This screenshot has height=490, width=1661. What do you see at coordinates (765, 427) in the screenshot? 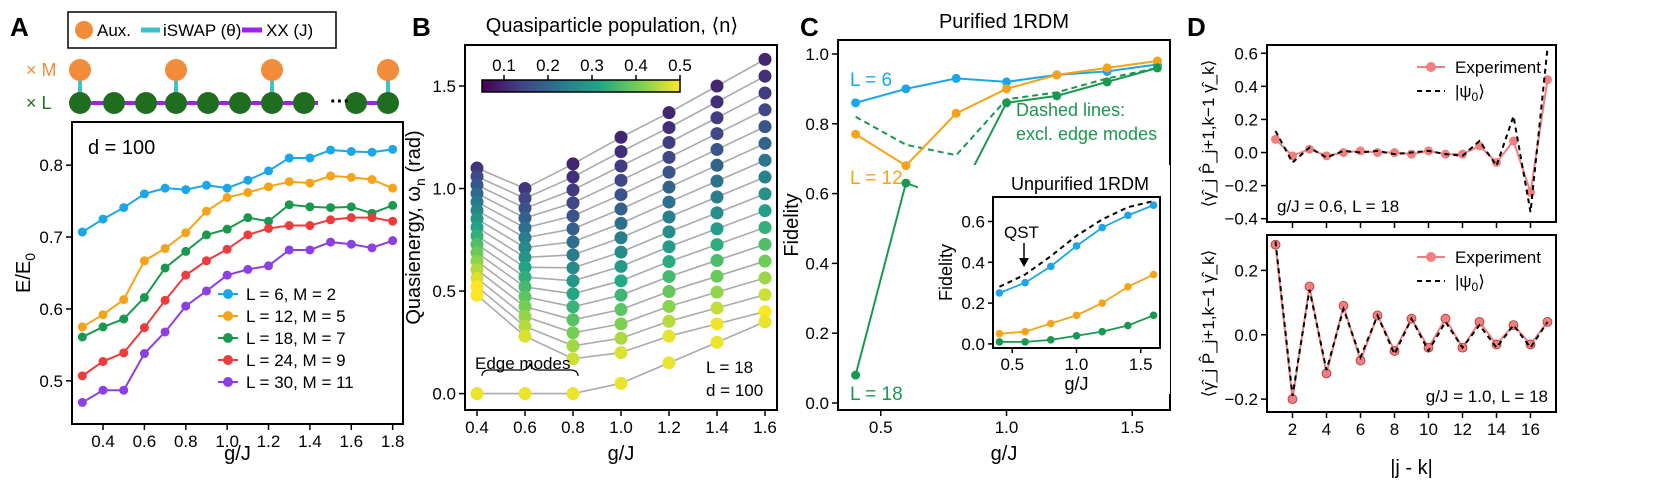
I see `chart-b-xtick-label: 1.6` at bounding box center [765, 427].